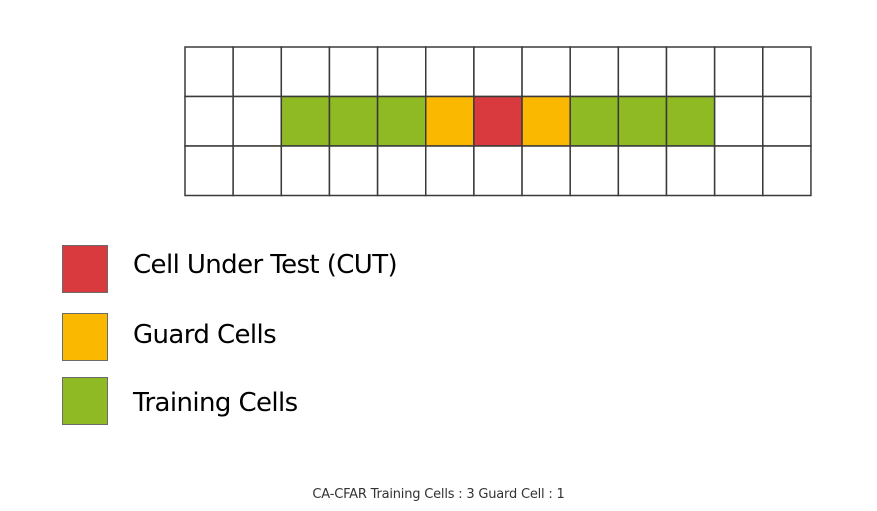  I want to click on cut-legend-label: Cell Under Test (CUT), so click(265, 265).